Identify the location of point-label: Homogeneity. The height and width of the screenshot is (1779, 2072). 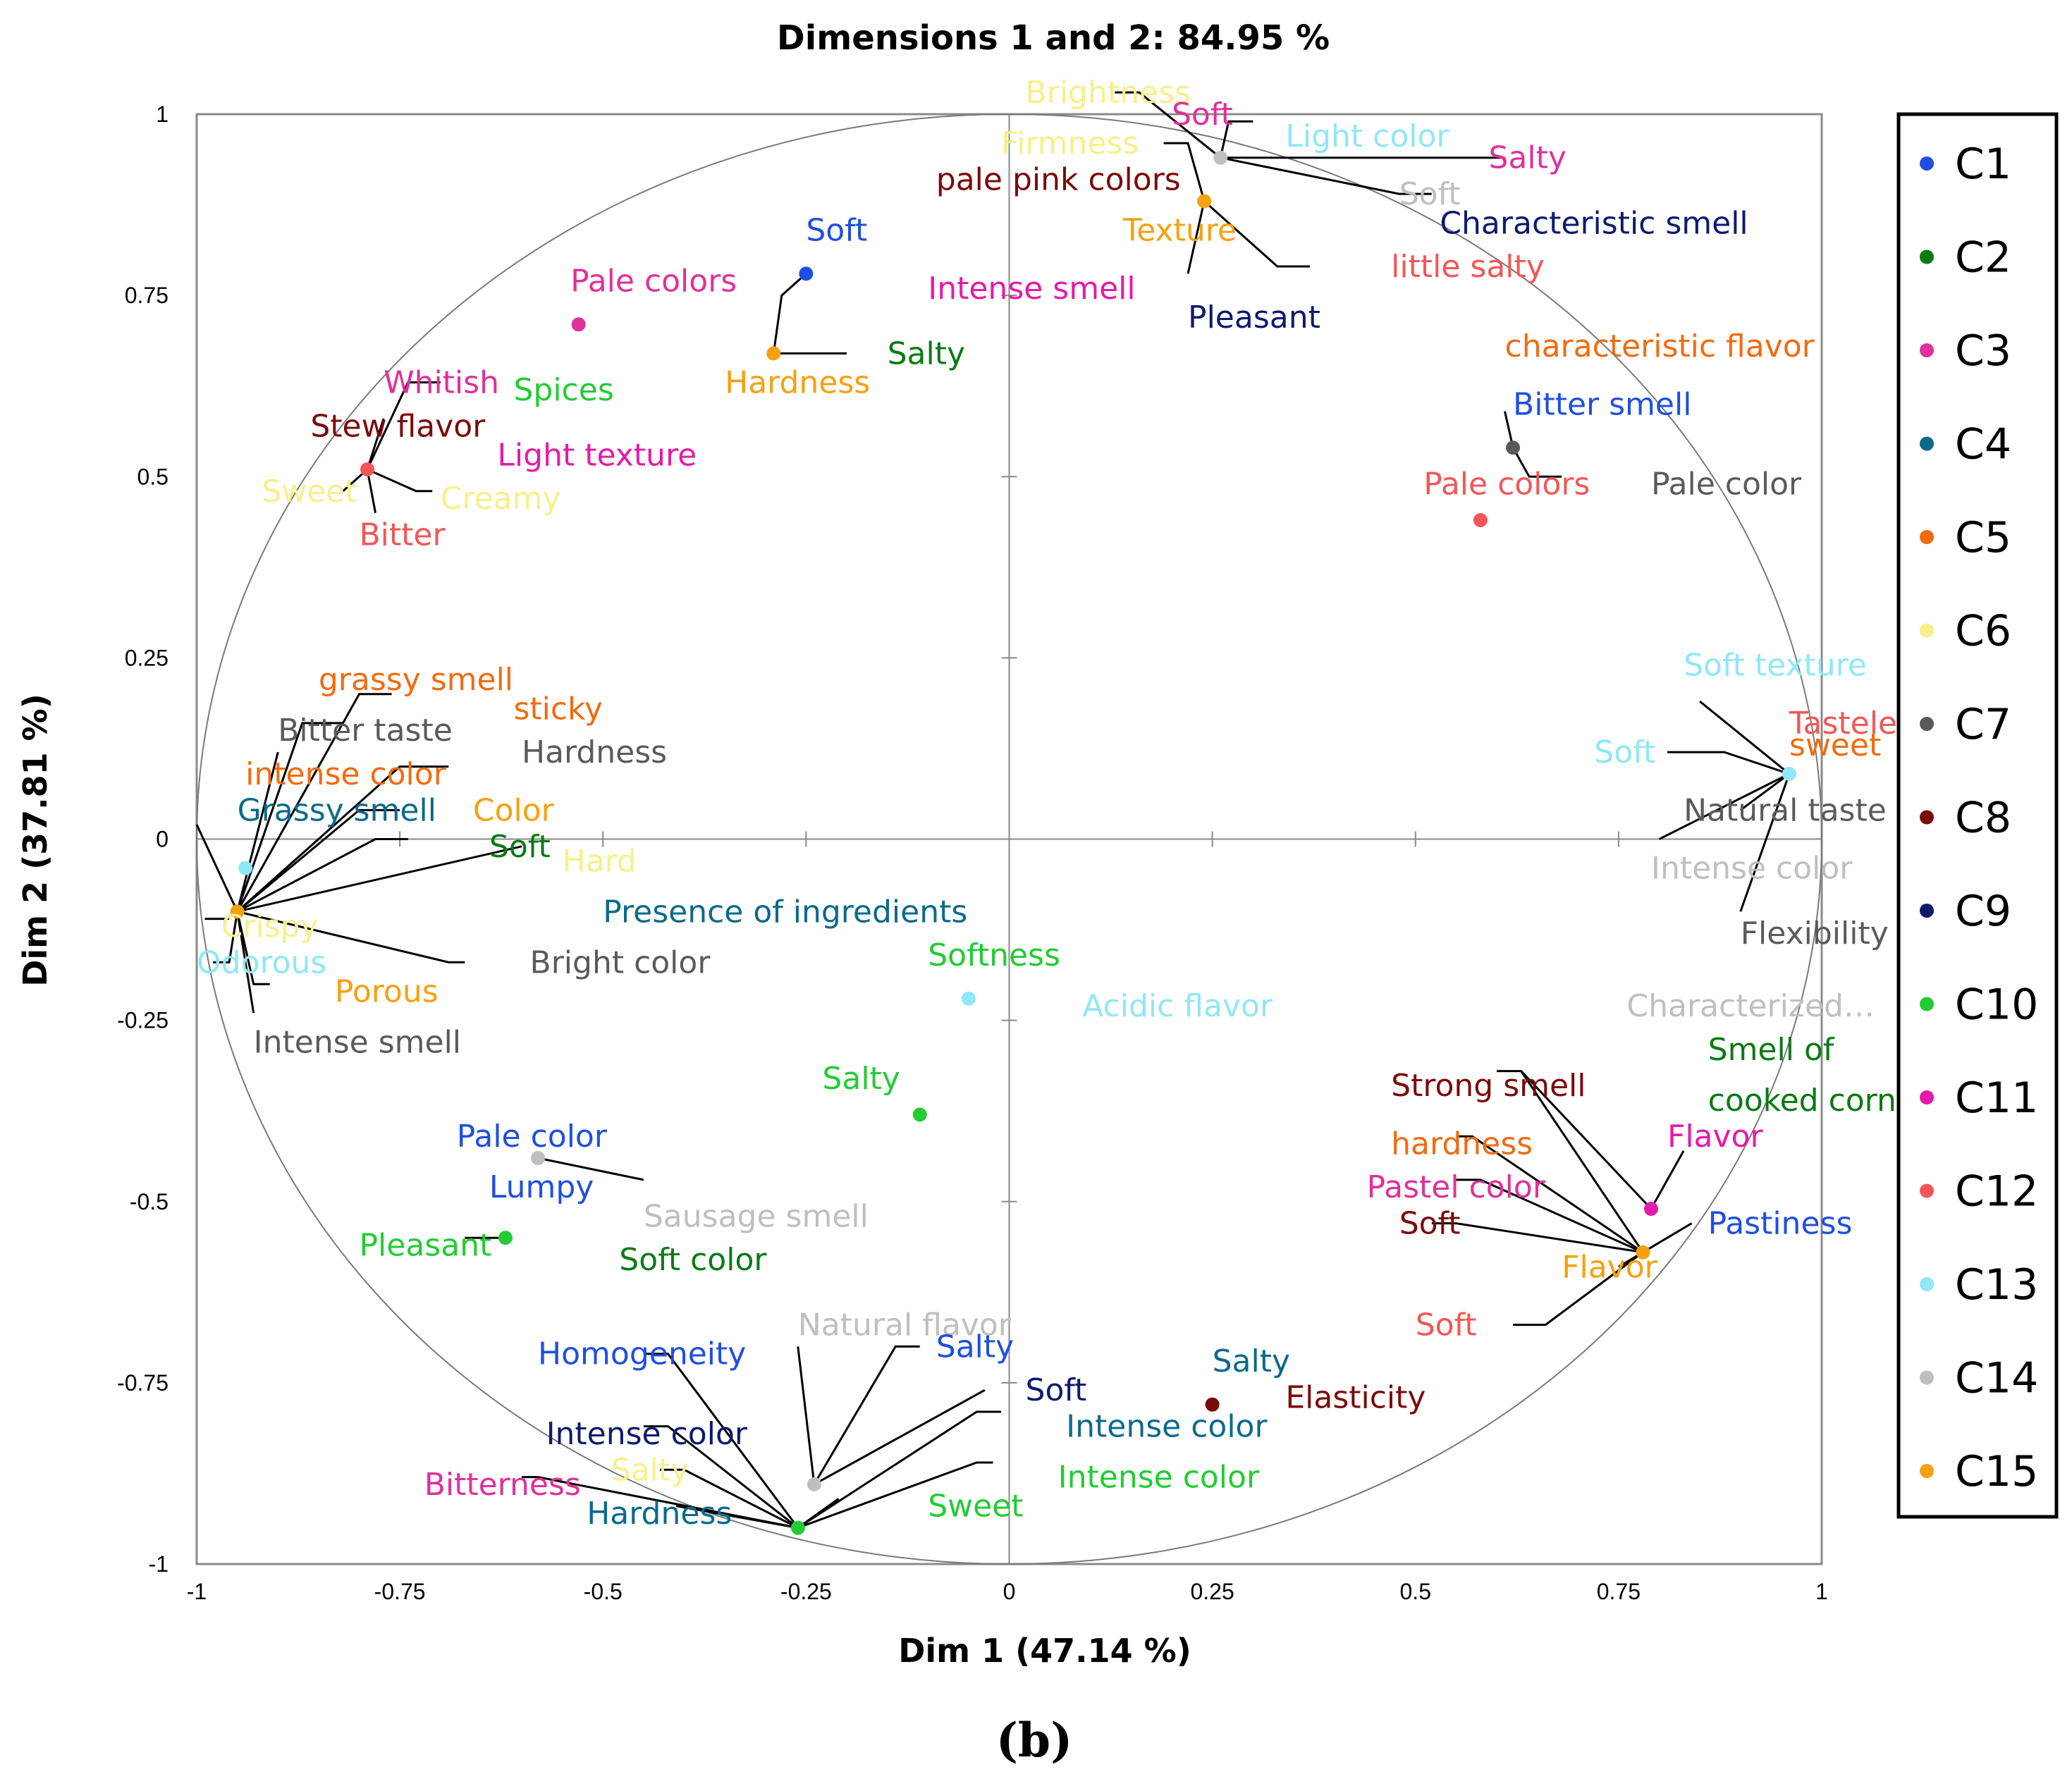
(642, 1354).